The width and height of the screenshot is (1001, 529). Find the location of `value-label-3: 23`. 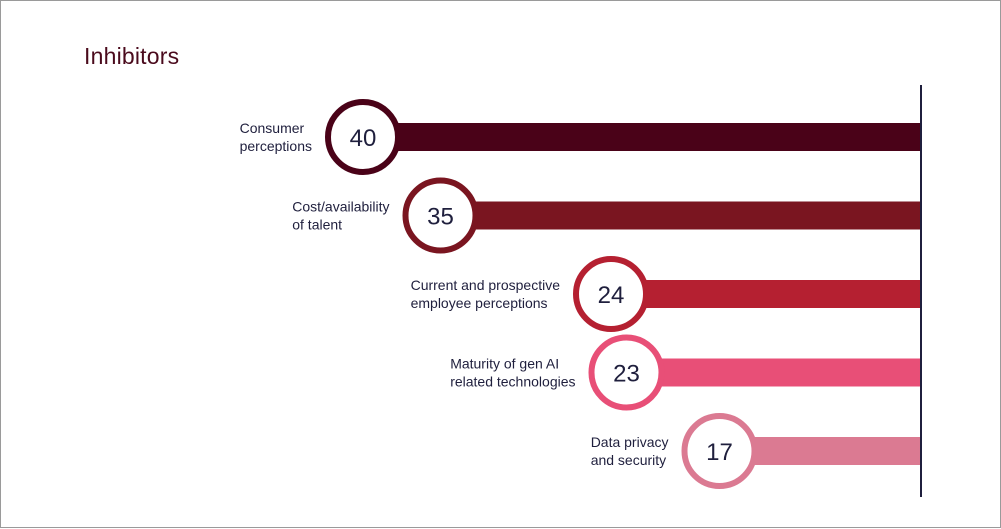

value-label-3: 23 is located at coordinates (626, 374).